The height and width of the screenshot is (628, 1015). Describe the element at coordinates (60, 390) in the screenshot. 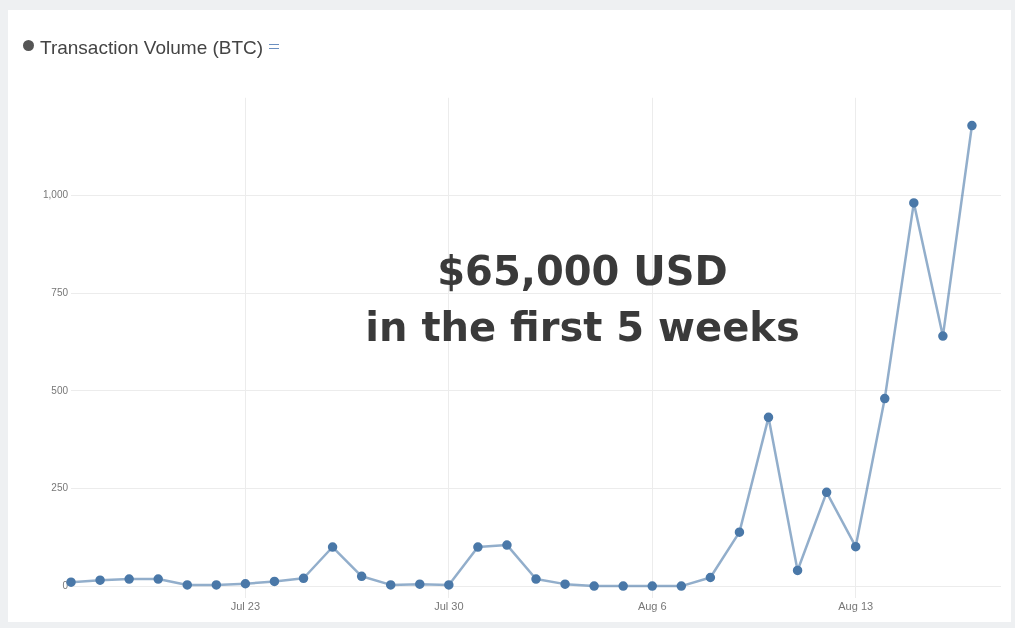

I see `y-tick-label: 500` at that location.